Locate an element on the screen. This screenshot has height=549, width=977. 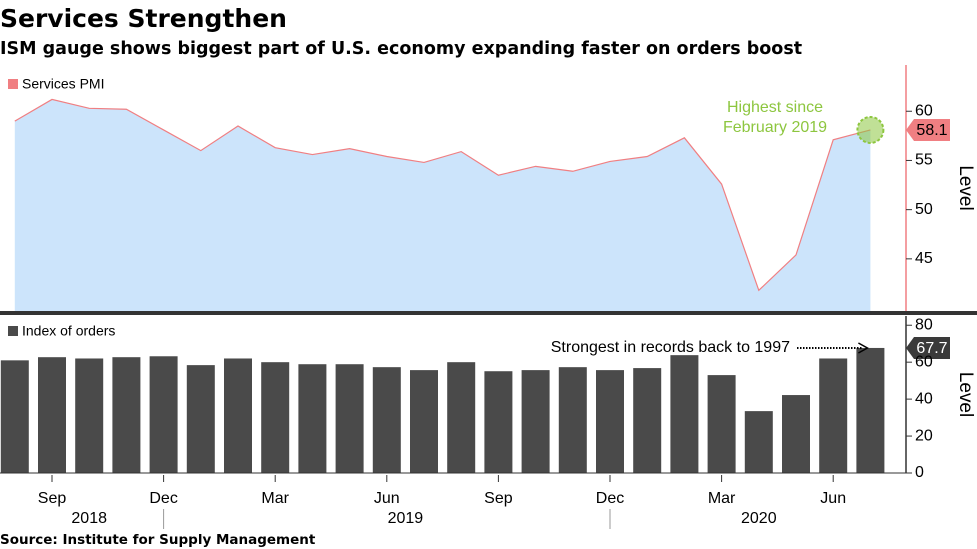
annotation: Strongest in records back to 1997 is located at coordinates (670, 347).